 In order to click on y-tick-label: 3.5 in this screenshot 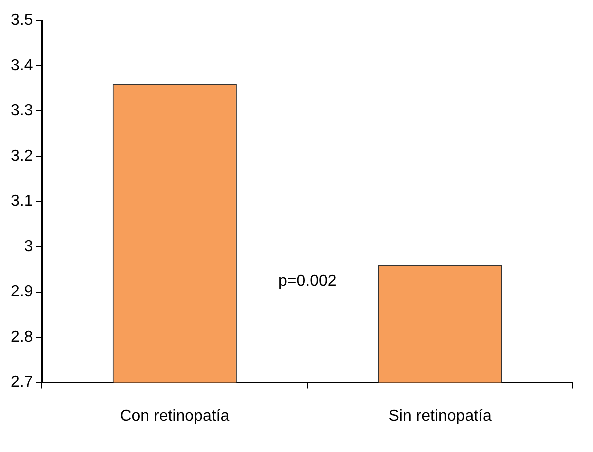, I will do `click(22, 21)`.